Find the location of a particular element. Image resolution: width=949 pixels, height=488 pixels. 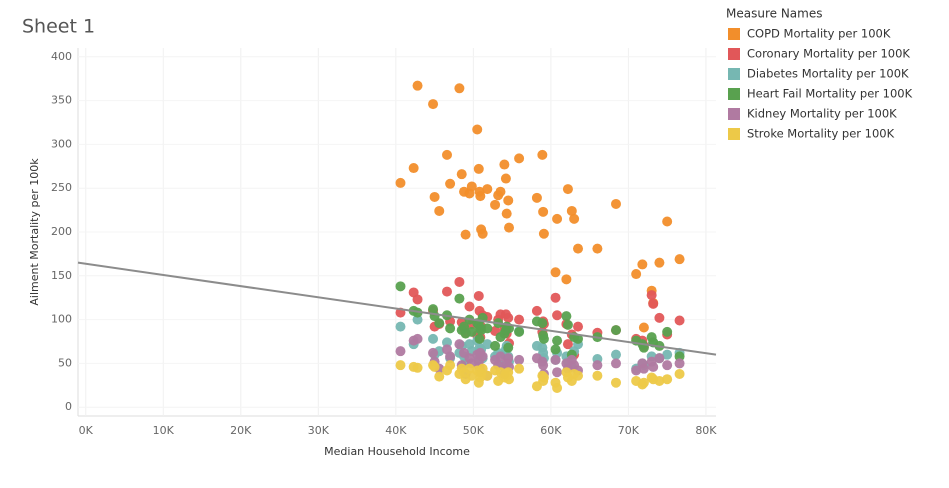

x-tick-label: 10K is located at coordinates (164, 430).